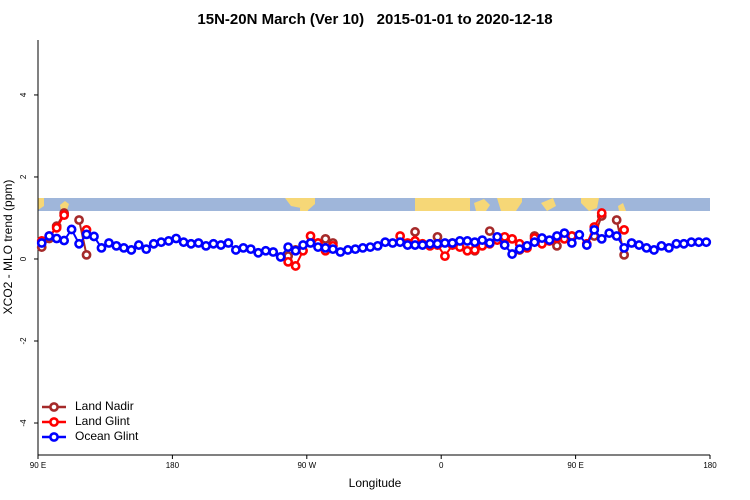  I want to click on x-tick-label: 90 W, so click(306, 465).